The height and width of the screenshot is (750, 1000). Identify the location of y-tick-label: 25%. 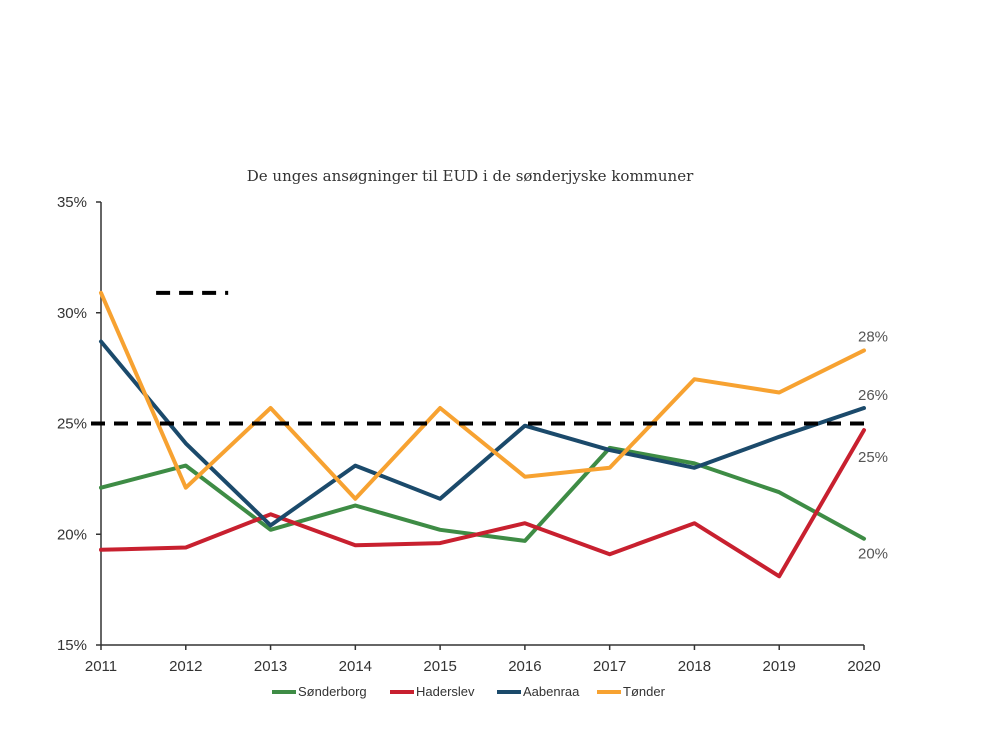
(72, 424).